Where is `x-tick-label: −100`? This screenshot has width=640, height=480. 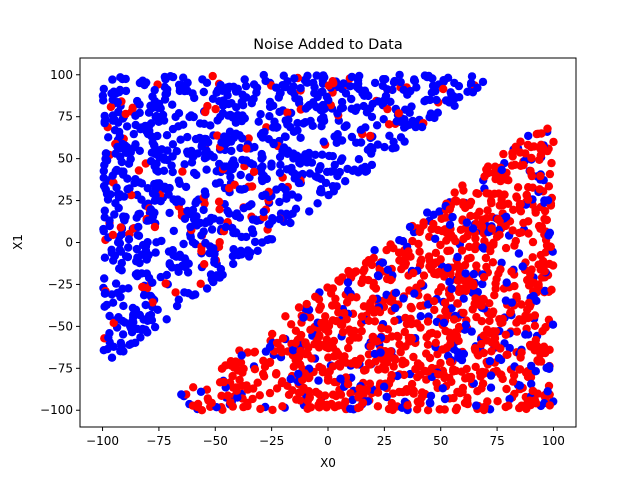 x-tick-label: −100 is located at coordinates (102, 441).